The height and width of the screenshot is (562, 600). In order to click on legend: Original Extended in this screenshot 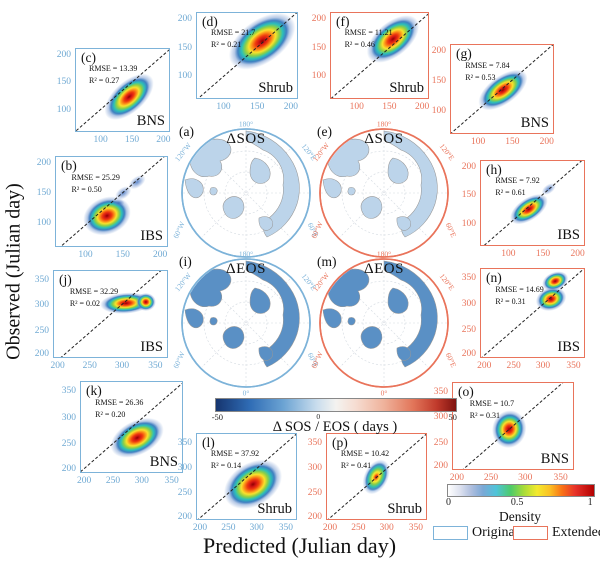, I will do `click(516, 534)`.